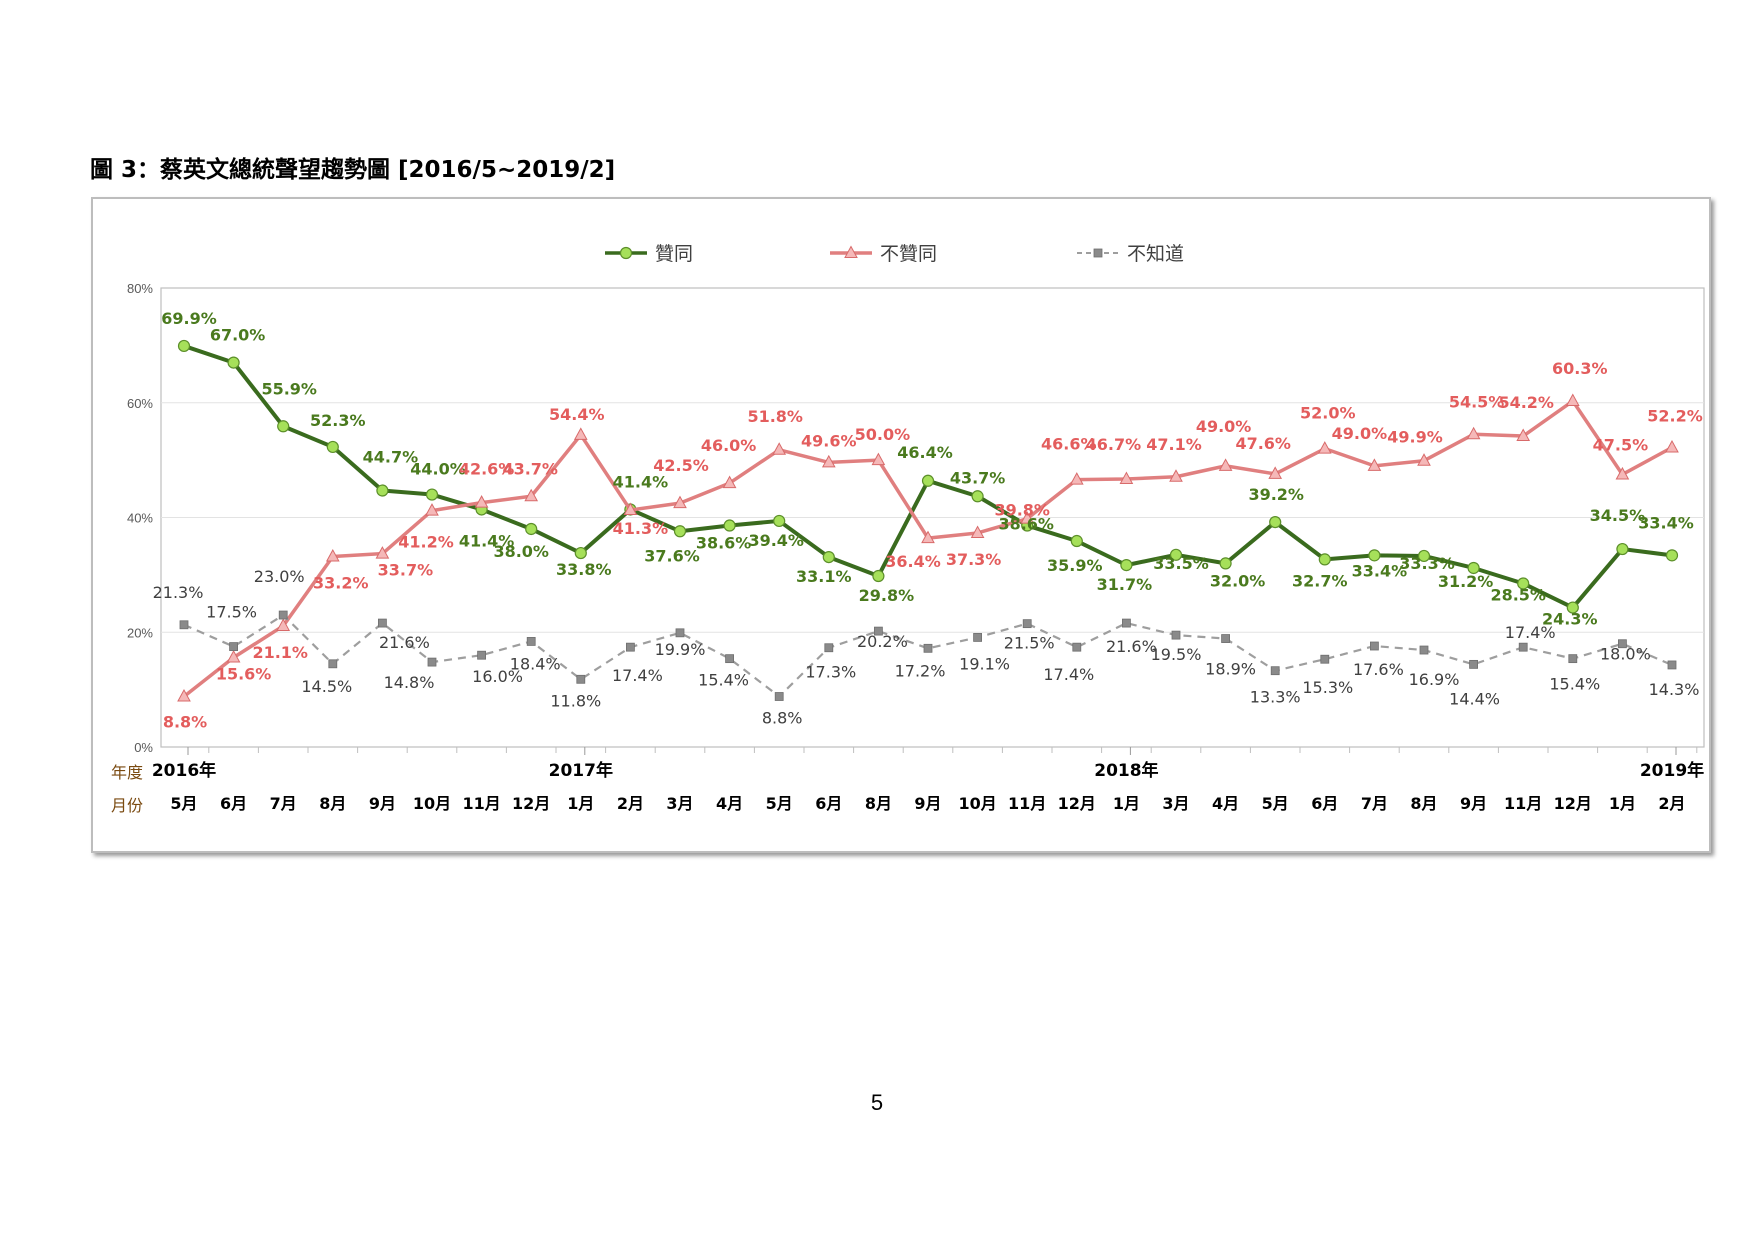  I want to click on data-label-unknown: 19.5%, so click(1176, 654).